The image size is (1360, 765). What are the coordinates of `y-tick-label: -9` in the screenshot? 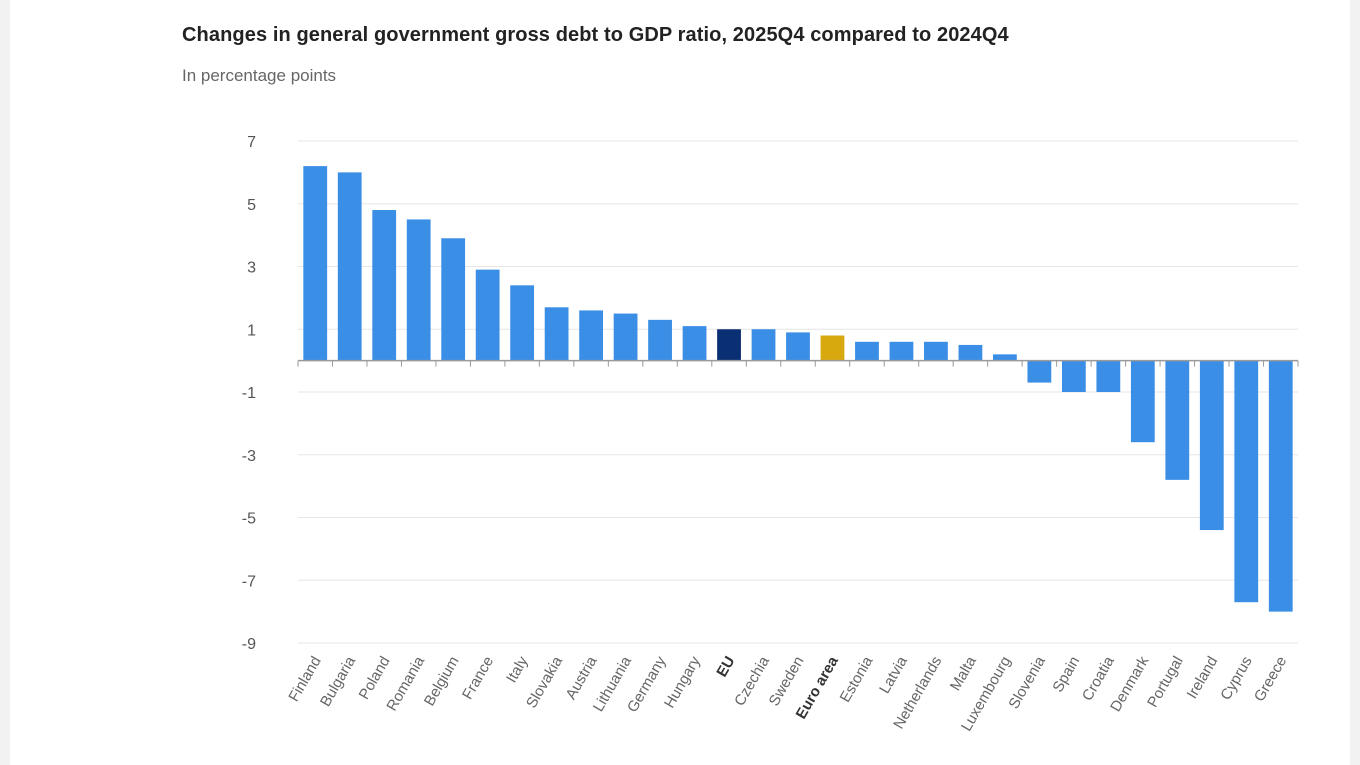 It's located at (249, 644).